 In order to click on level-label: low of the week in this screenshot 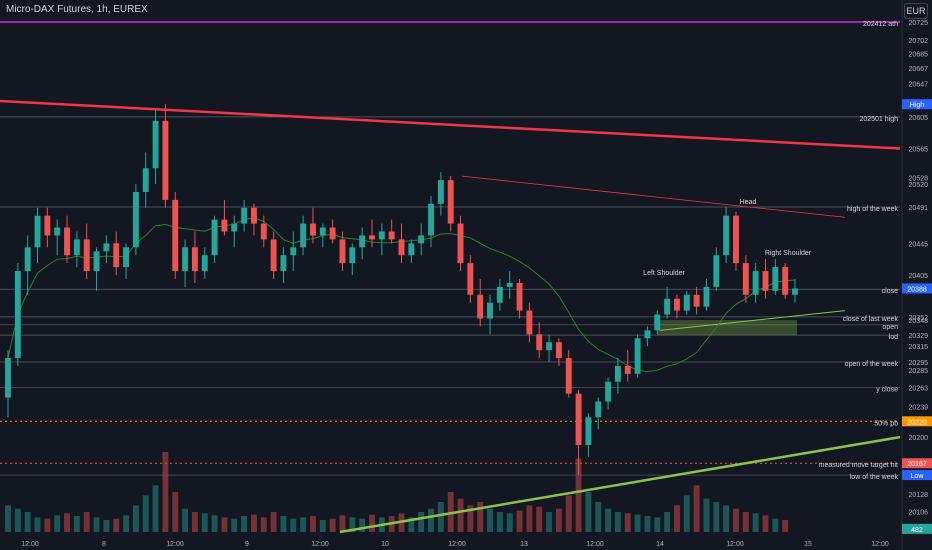, I will do `click(874, 477)`.